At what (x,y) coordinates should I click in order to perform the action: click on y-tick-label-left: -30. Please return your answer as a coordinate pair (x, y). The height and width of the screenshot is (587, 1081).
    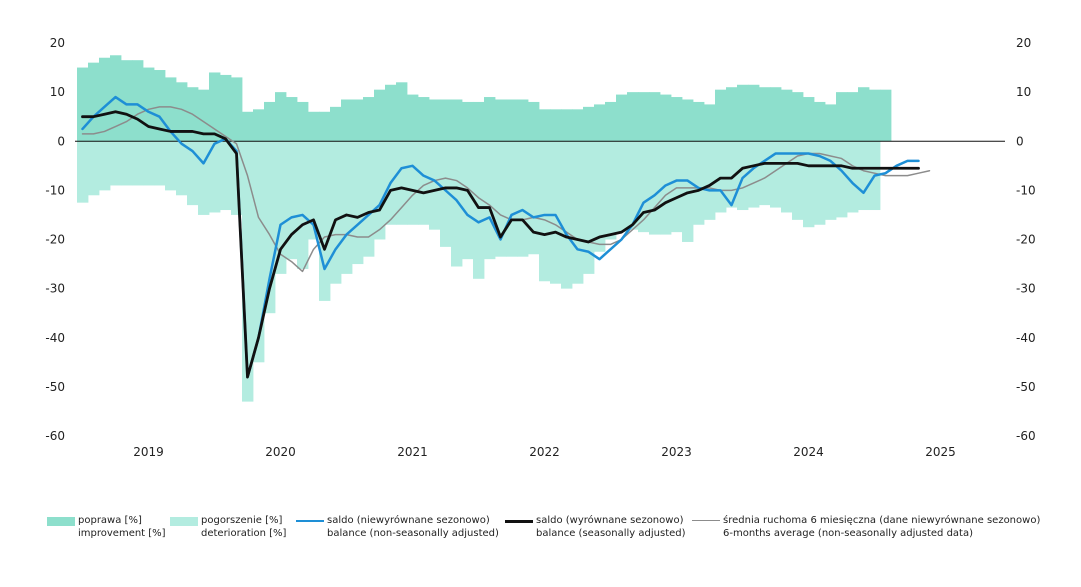
    Looking at the image, I should click on (55, 289).